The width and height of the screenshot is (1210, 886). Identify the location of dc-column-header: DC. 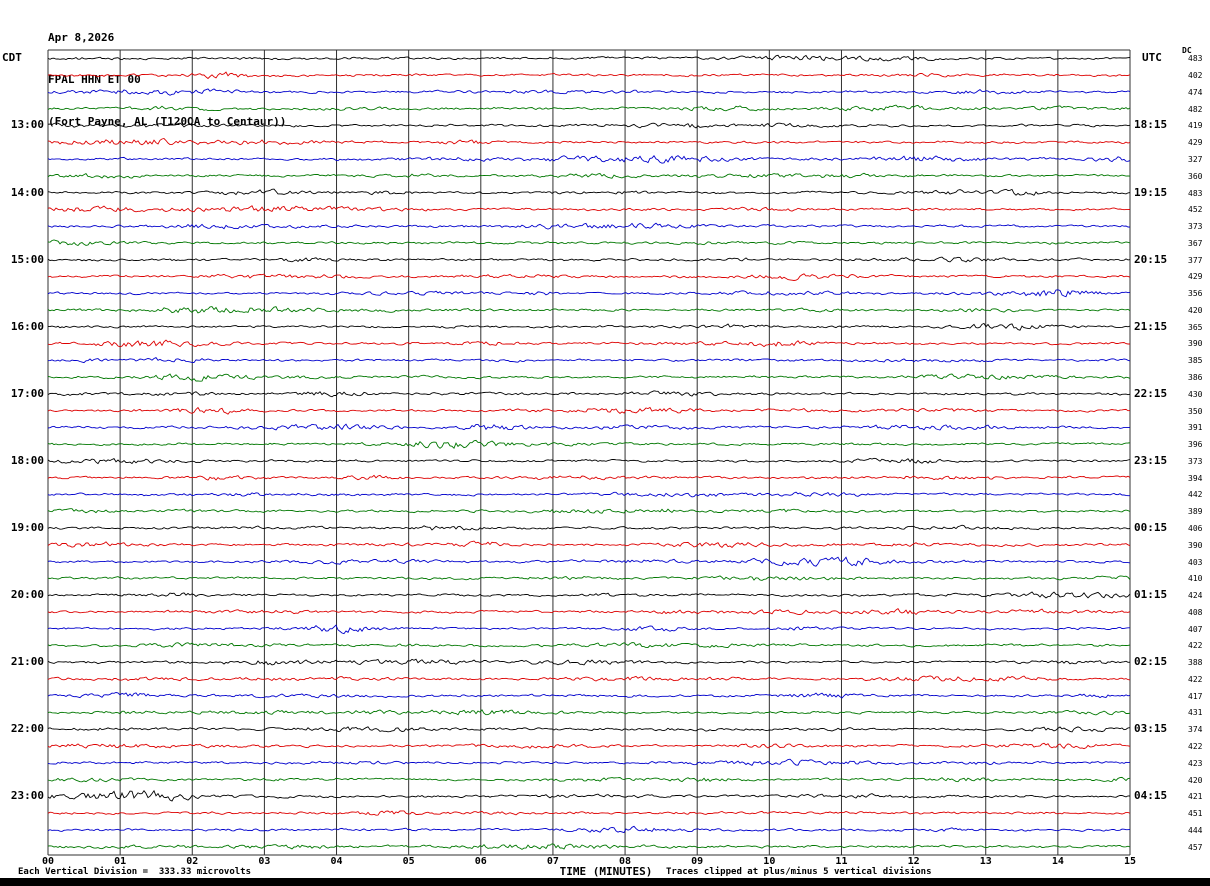
(1187, 50).